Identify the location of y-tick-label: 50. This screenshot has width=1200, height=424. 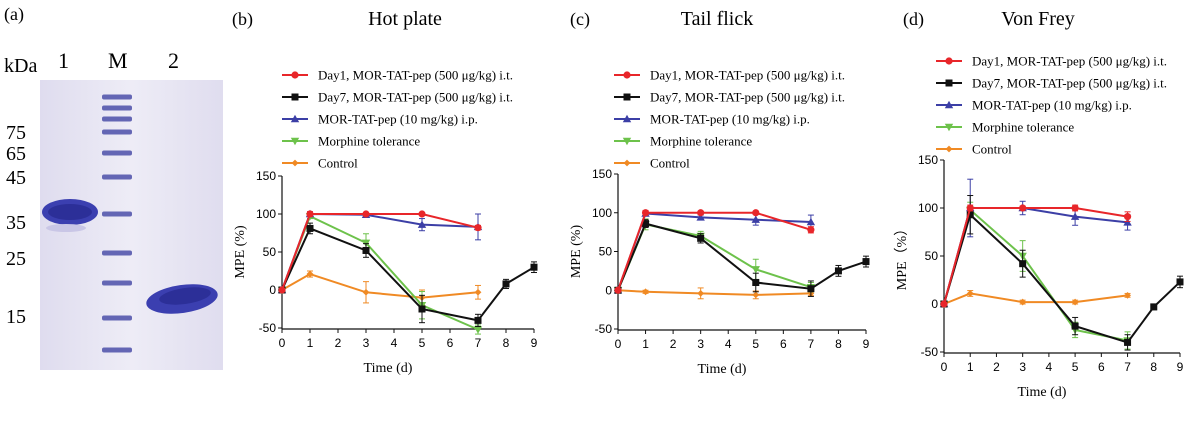
(606, 252).